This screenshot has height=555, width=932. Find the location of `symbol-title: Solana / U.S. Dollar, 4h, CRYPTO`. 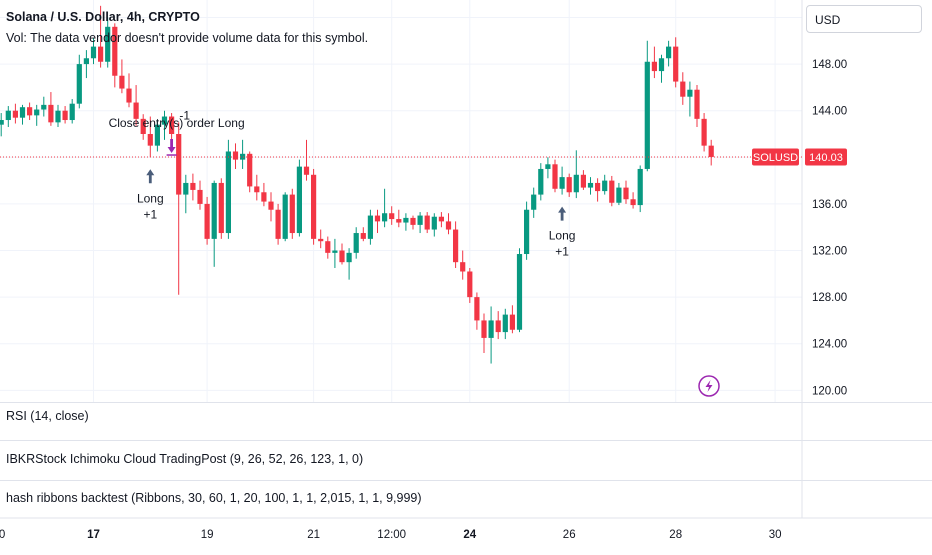

symbol-title: Solana / U.S. Dollar, 4h, CRYPTO is located at coordinates (103, 17).